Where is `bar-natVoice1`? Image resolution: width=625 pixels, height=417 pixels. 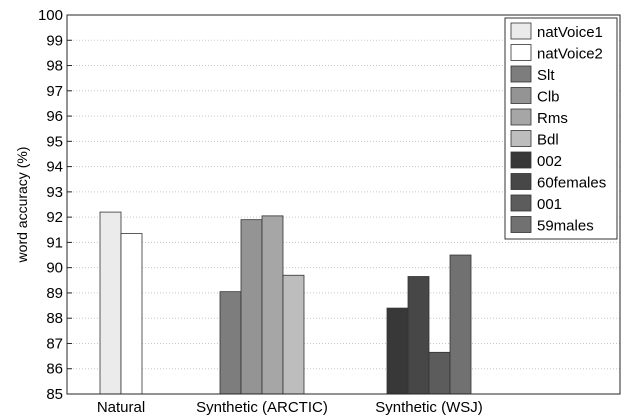
bar-natVoice1 is located at coordinates (110, 303).